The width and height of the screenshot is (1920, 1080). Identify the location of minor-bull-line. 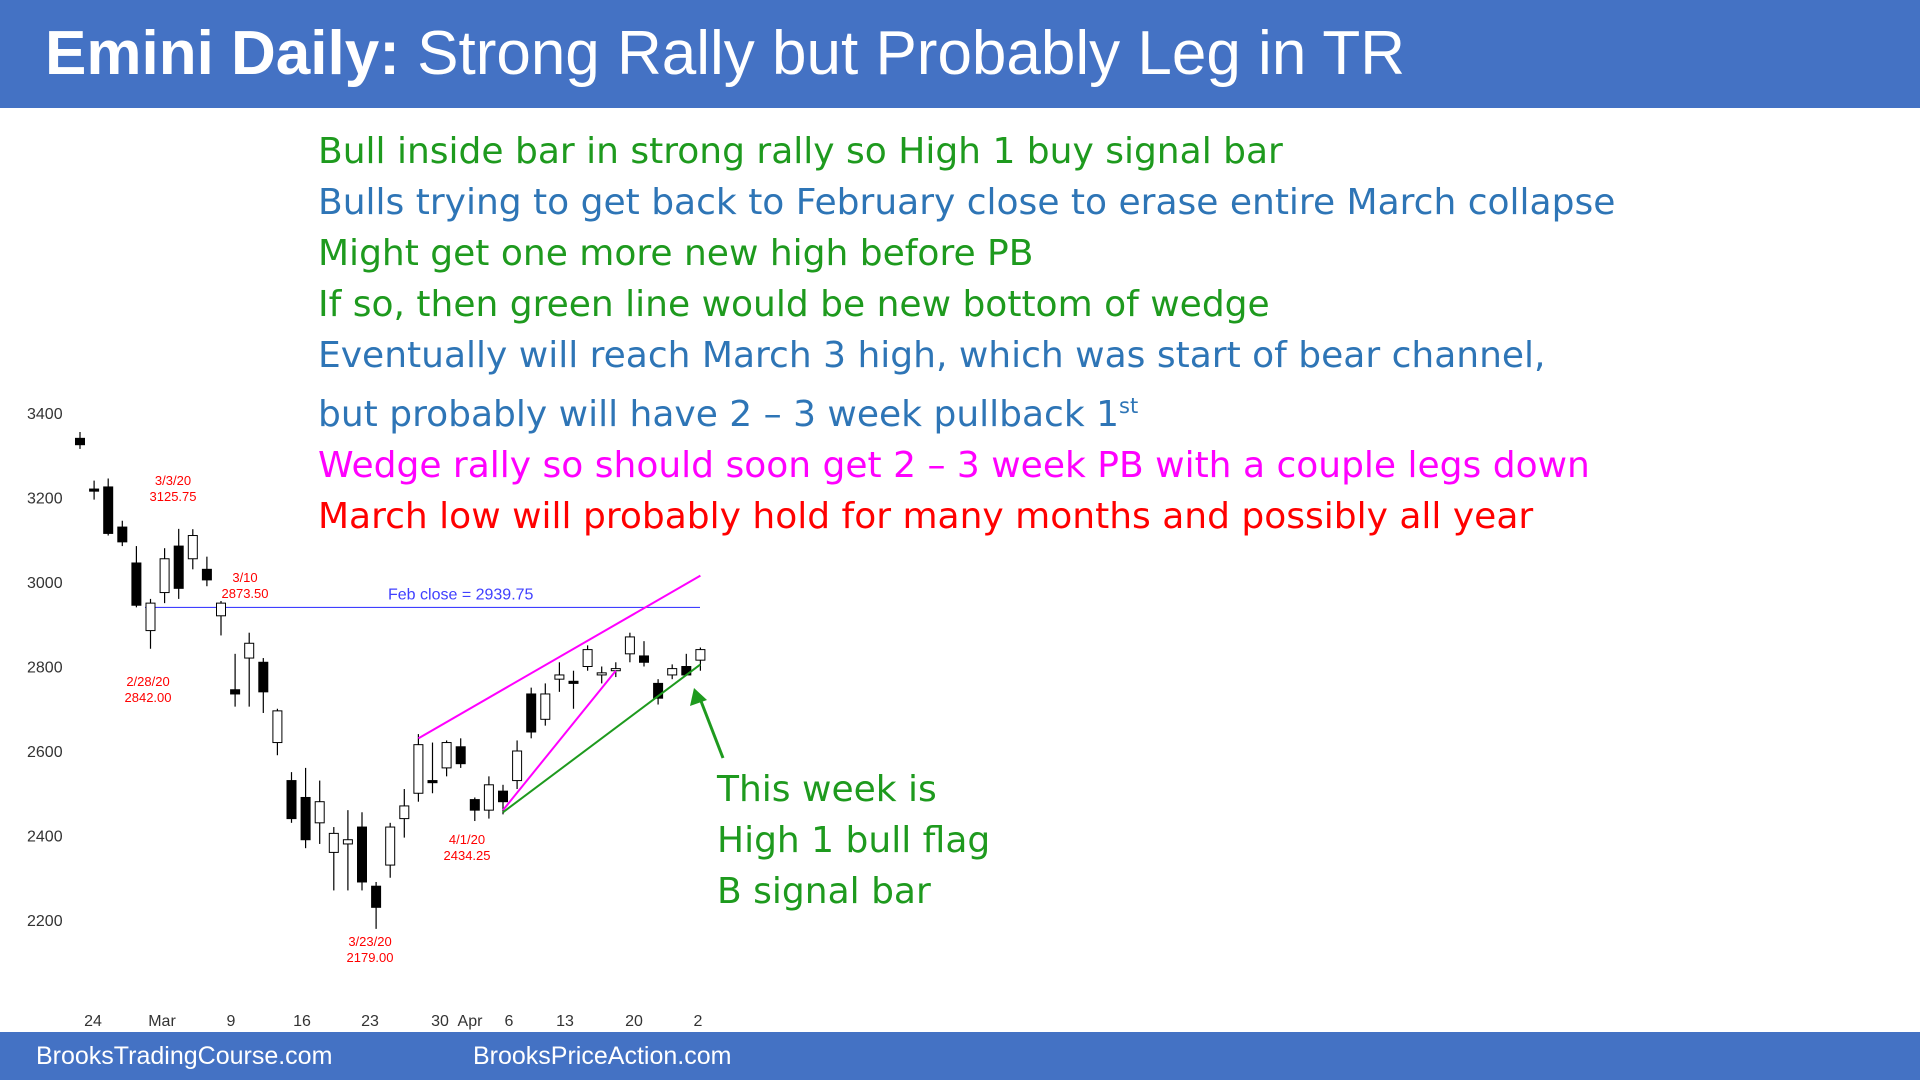
(559, 740).